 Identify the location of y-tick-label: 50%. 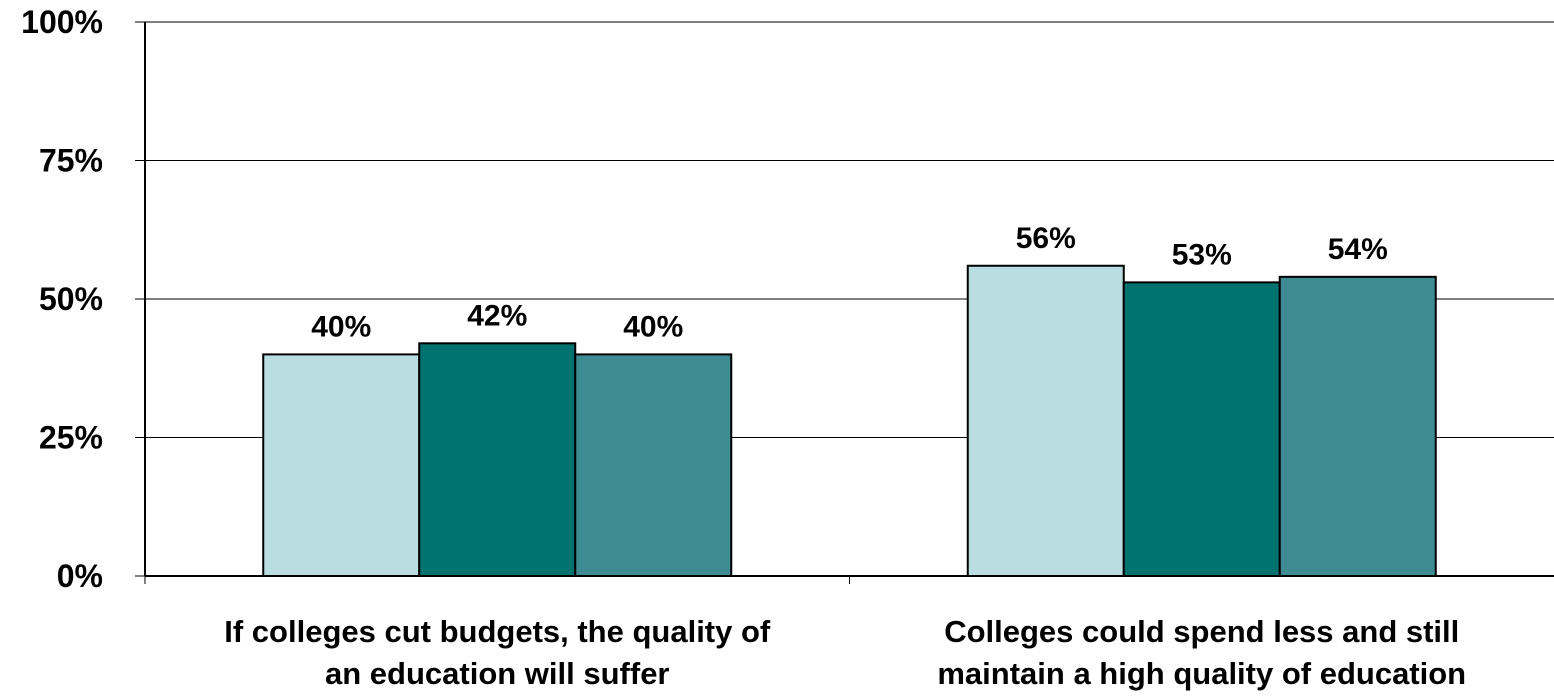
(71, 299).